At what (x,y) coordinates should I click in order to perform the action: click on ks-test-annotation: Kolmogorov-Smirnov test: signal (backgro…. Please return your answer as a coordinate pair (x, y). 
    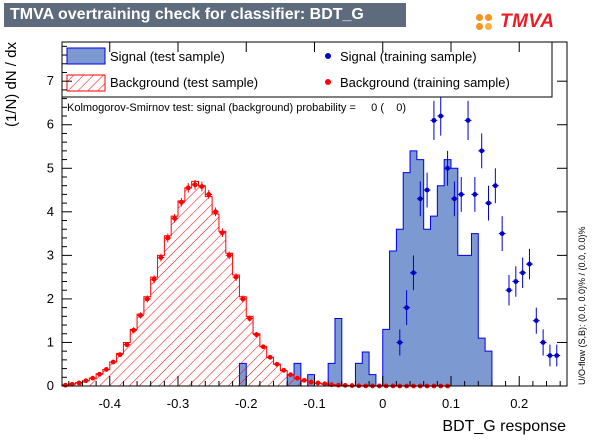
    Looking at the image, I should click on (236, 108).